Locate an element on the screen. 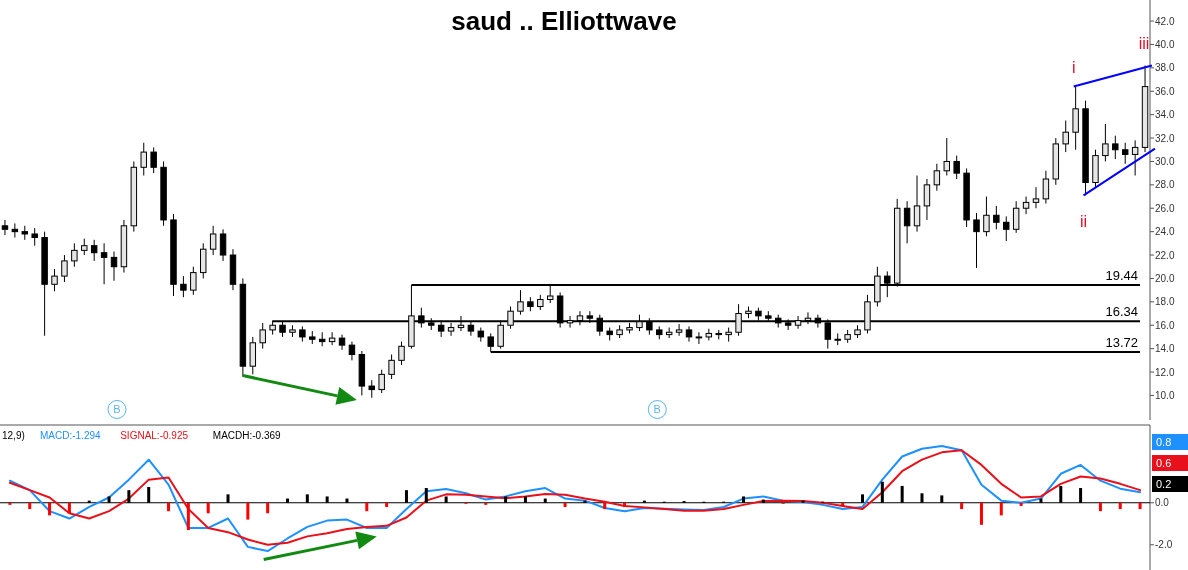 This screenshot has height=570, width=1188. y-tick-label: 12.0 is located at coordinates (1165, 372).